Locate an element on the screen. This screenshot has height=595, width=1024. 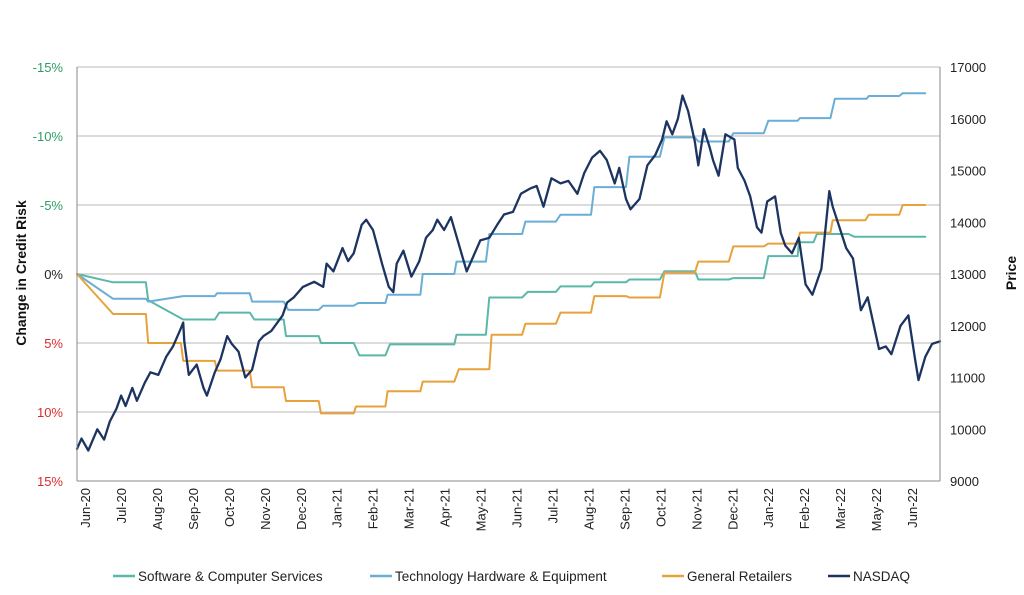
right-tick-label: 11000 is located at coordinates (967, 378).